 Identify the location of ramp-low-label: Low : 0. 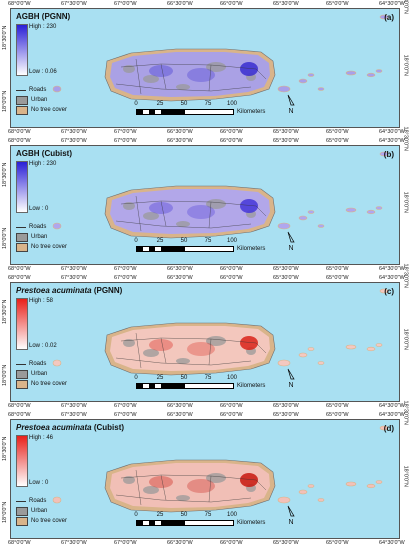
(39, 483).